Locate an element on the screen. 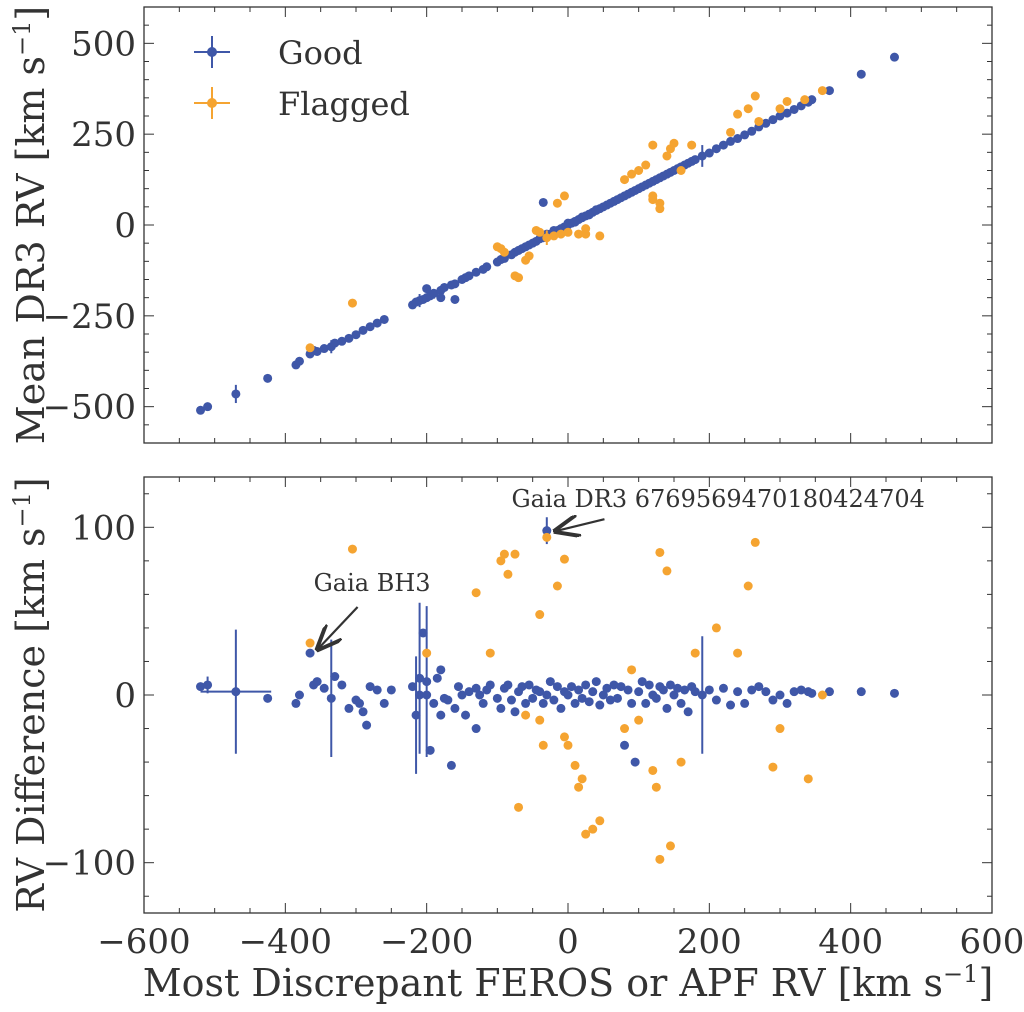  x-tick-label: 400 is located at coordinates (850, 942).